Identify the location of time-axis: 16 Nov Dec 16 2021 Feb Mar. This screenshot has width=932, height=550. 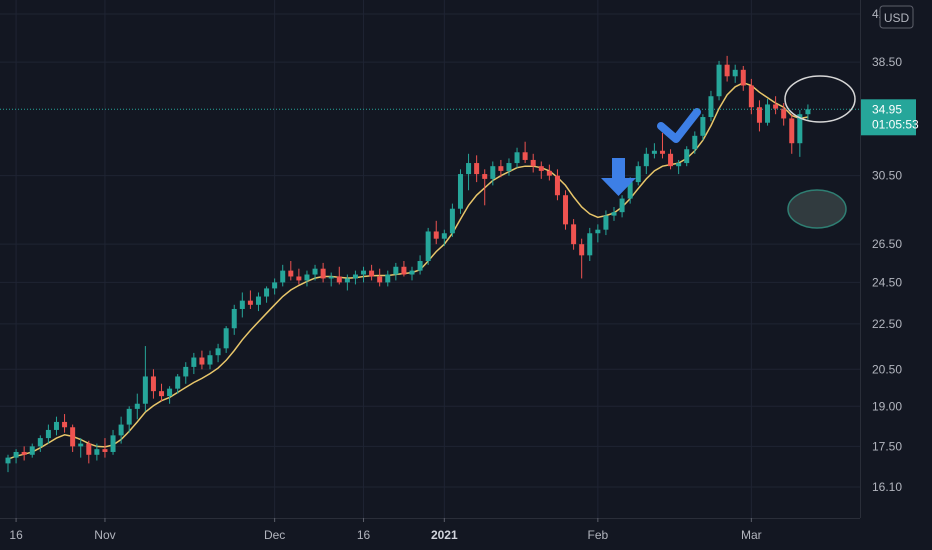
(385, 530).